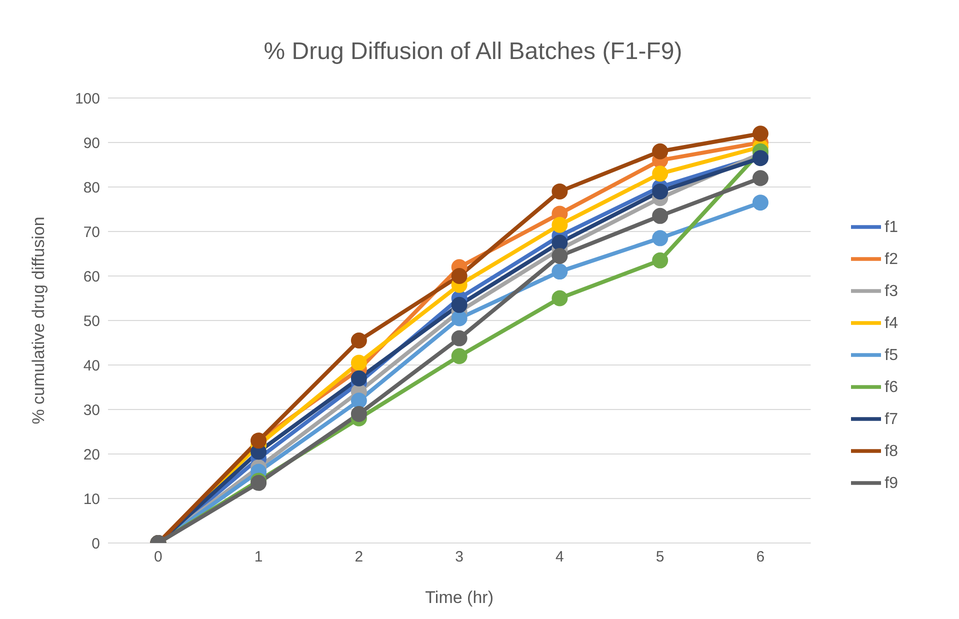 The image size is (959, 619). What do you see at coordinates (91, 455) in the screenshot?
I see `y-tick-label: 20` at bounding box center [91, 455].